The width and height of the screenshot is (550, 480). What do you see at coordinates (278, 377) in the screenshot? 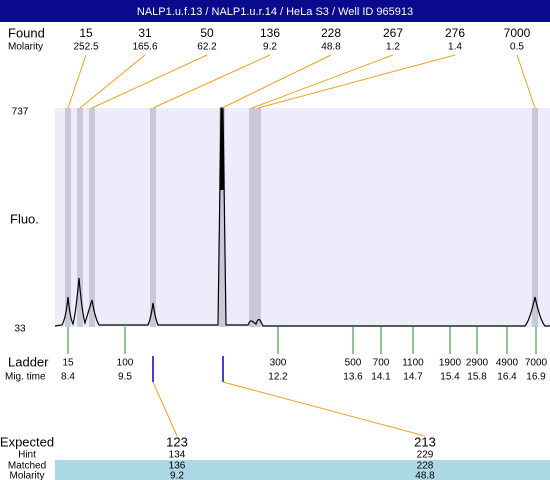
I see `ladder-time: 12.2` at bounding box center [278, 377].